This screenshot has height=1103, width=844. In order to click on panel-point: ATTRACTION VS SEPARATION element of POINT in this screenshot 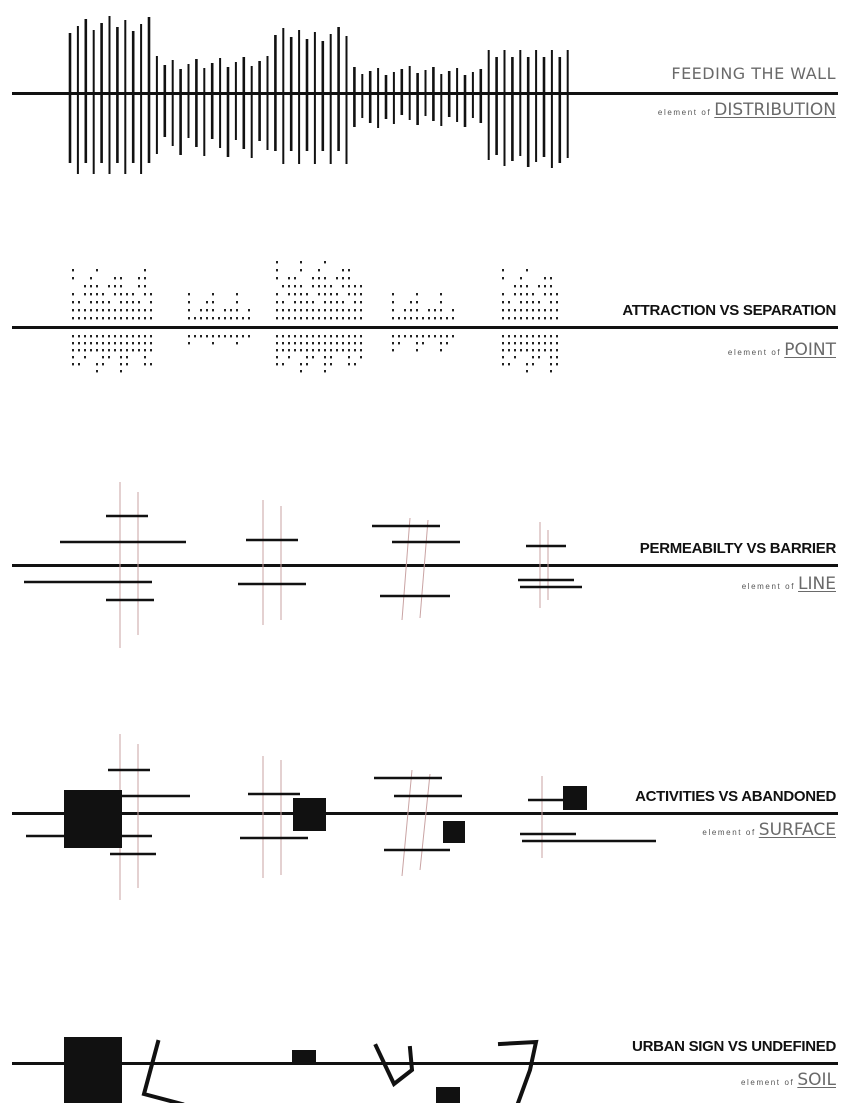, I will do `click(422, 320)`.